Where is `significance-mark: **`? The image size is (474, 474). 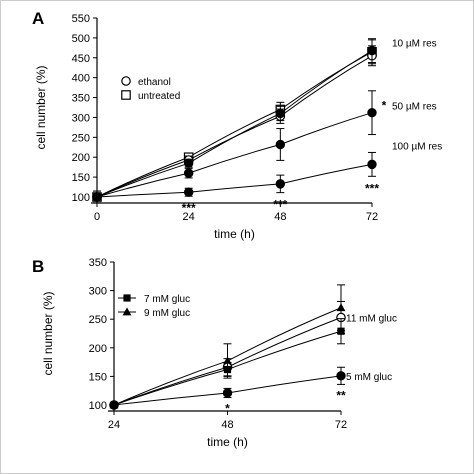 significance-mark: ** is located at coordinates (341, 395).